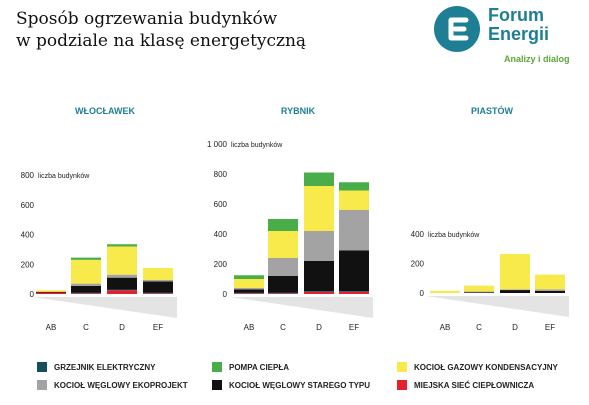  What do you see at coordinates (147, 19) in the screenshot?
I see `title-line-1: Sposób ogrzewania budynków` at bounding box center [147, 19].